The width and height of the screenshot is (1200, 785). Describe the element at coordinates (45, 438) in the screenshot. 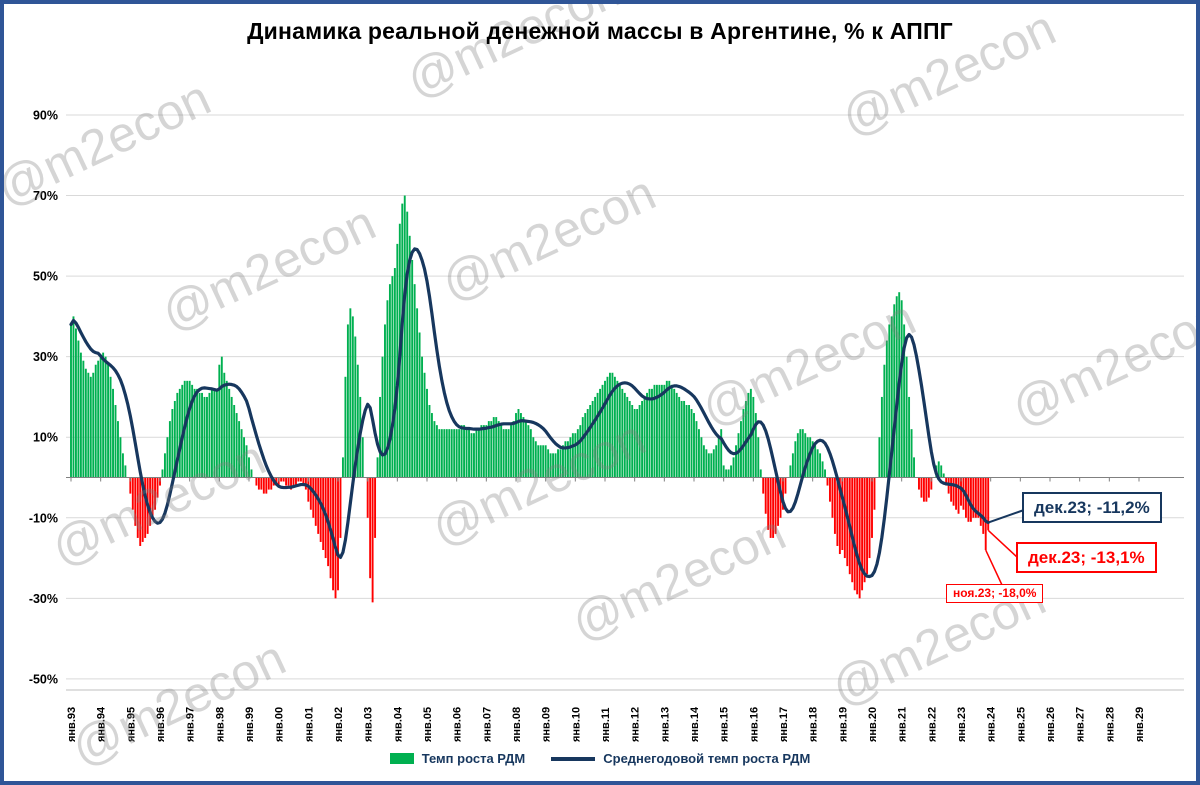

I see `svg-text: 10%` at that location.